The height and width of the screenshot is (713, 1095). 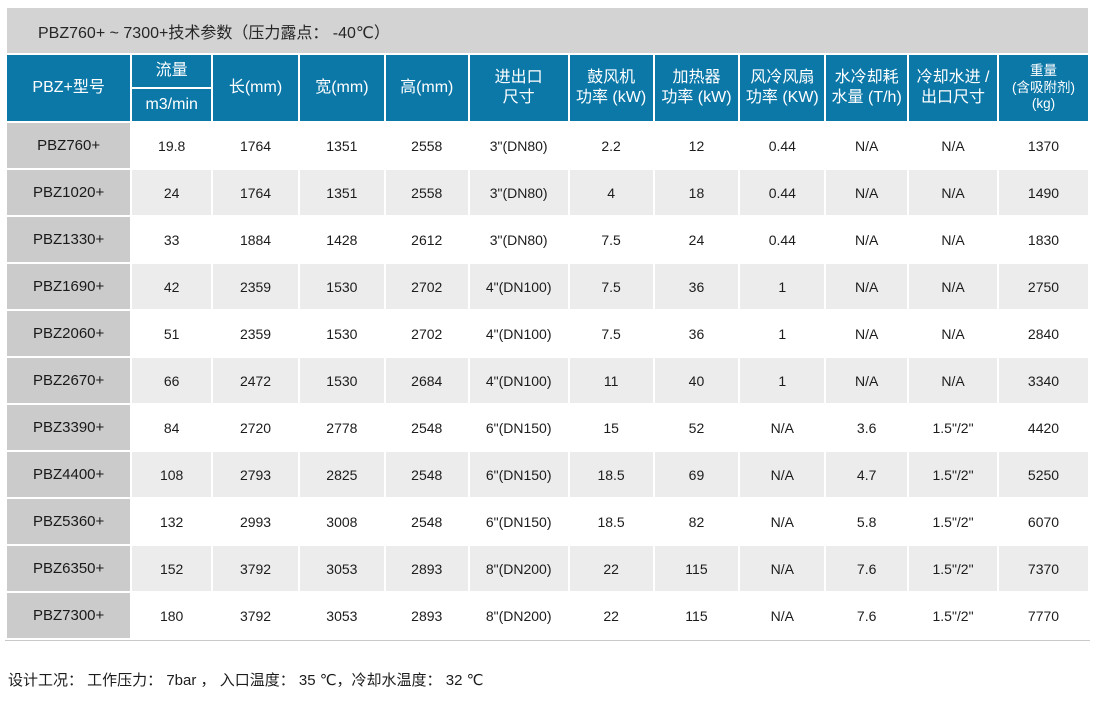 What do you see at coordinates (867, 568) in the screenshot?
I see `value-cell: 7.6` at bounding box center [867, 568].